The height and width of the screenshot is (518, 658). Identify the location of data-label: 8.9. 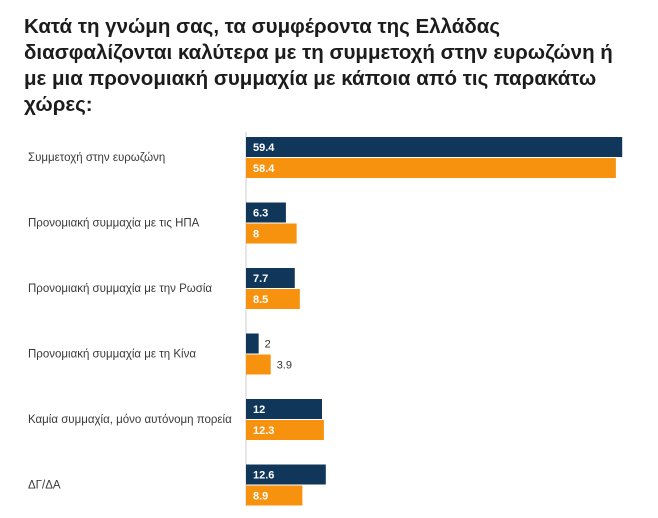
(260, 497).